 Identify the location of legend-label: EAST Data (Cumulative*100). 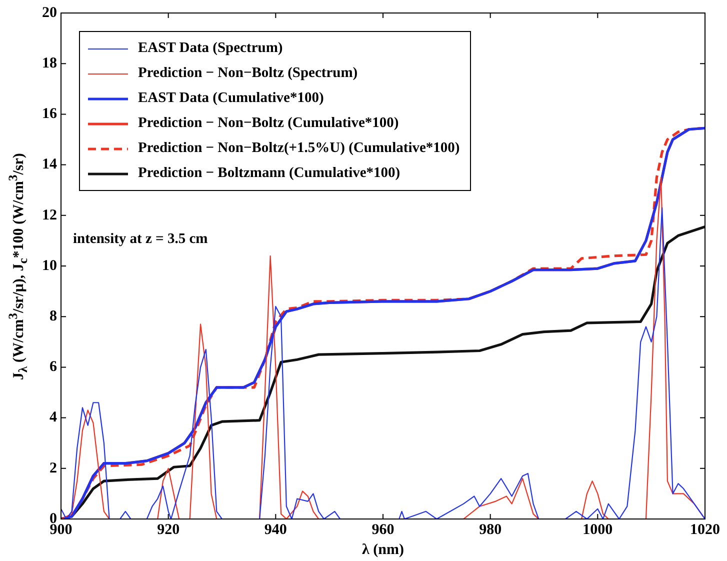
(231, 98).